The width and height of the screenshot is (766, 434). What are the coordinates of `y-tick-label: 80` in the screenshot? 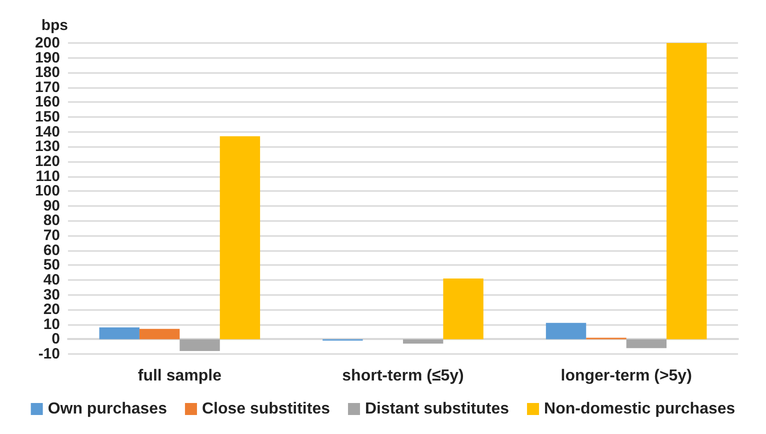 It's located at (51, 221).